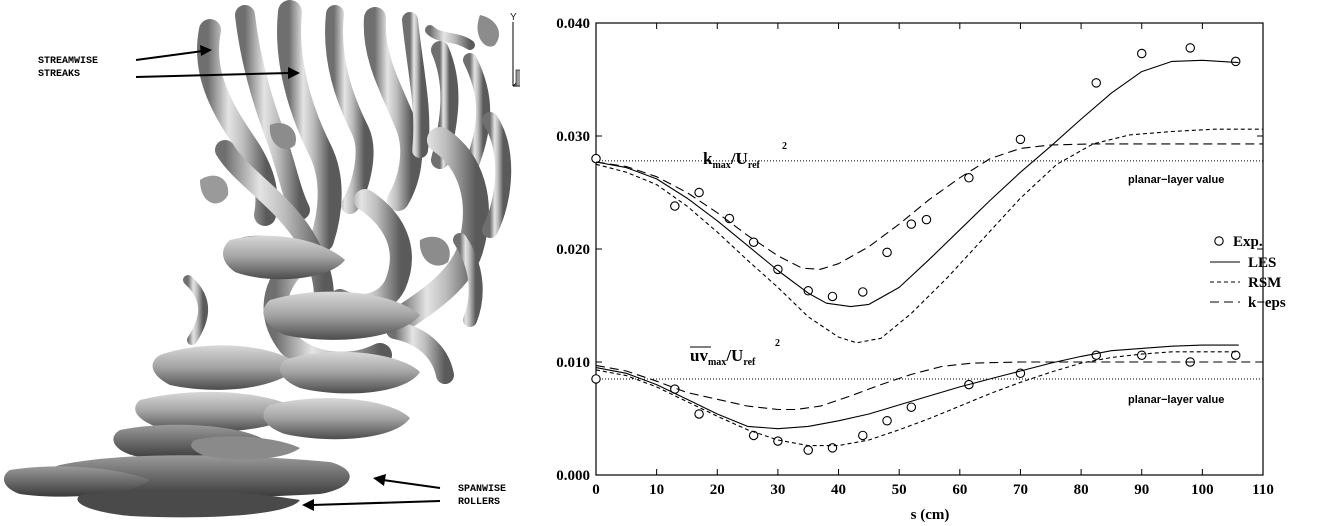 The width and height of the screenshot is (1319, 526). Describe the element at coordinates (838, 490) in the screenshot. I see `x-tick-label-4: 40` at that location.